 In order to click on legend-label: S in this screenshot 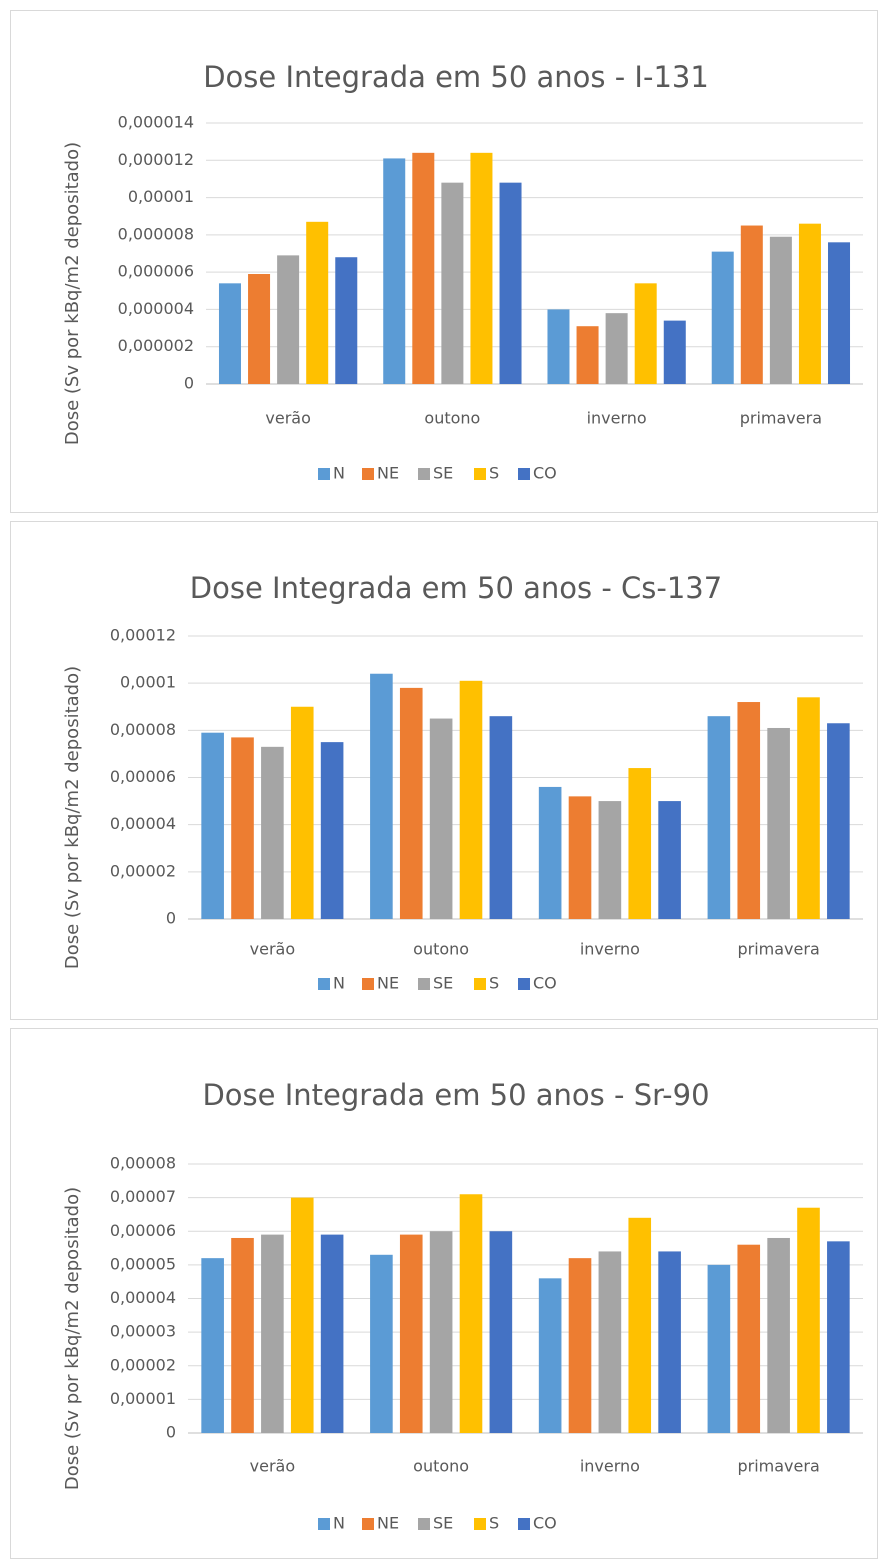, I will do `click(494, 473)`.